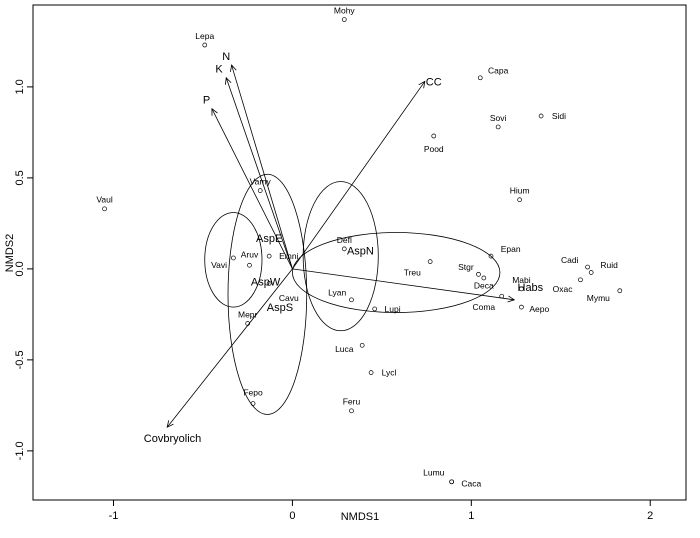 This screenshot has height=538, width=700. Describe the element at coordinates (484, 285) in the screenshot. I see `site-label: Deca` at that location.